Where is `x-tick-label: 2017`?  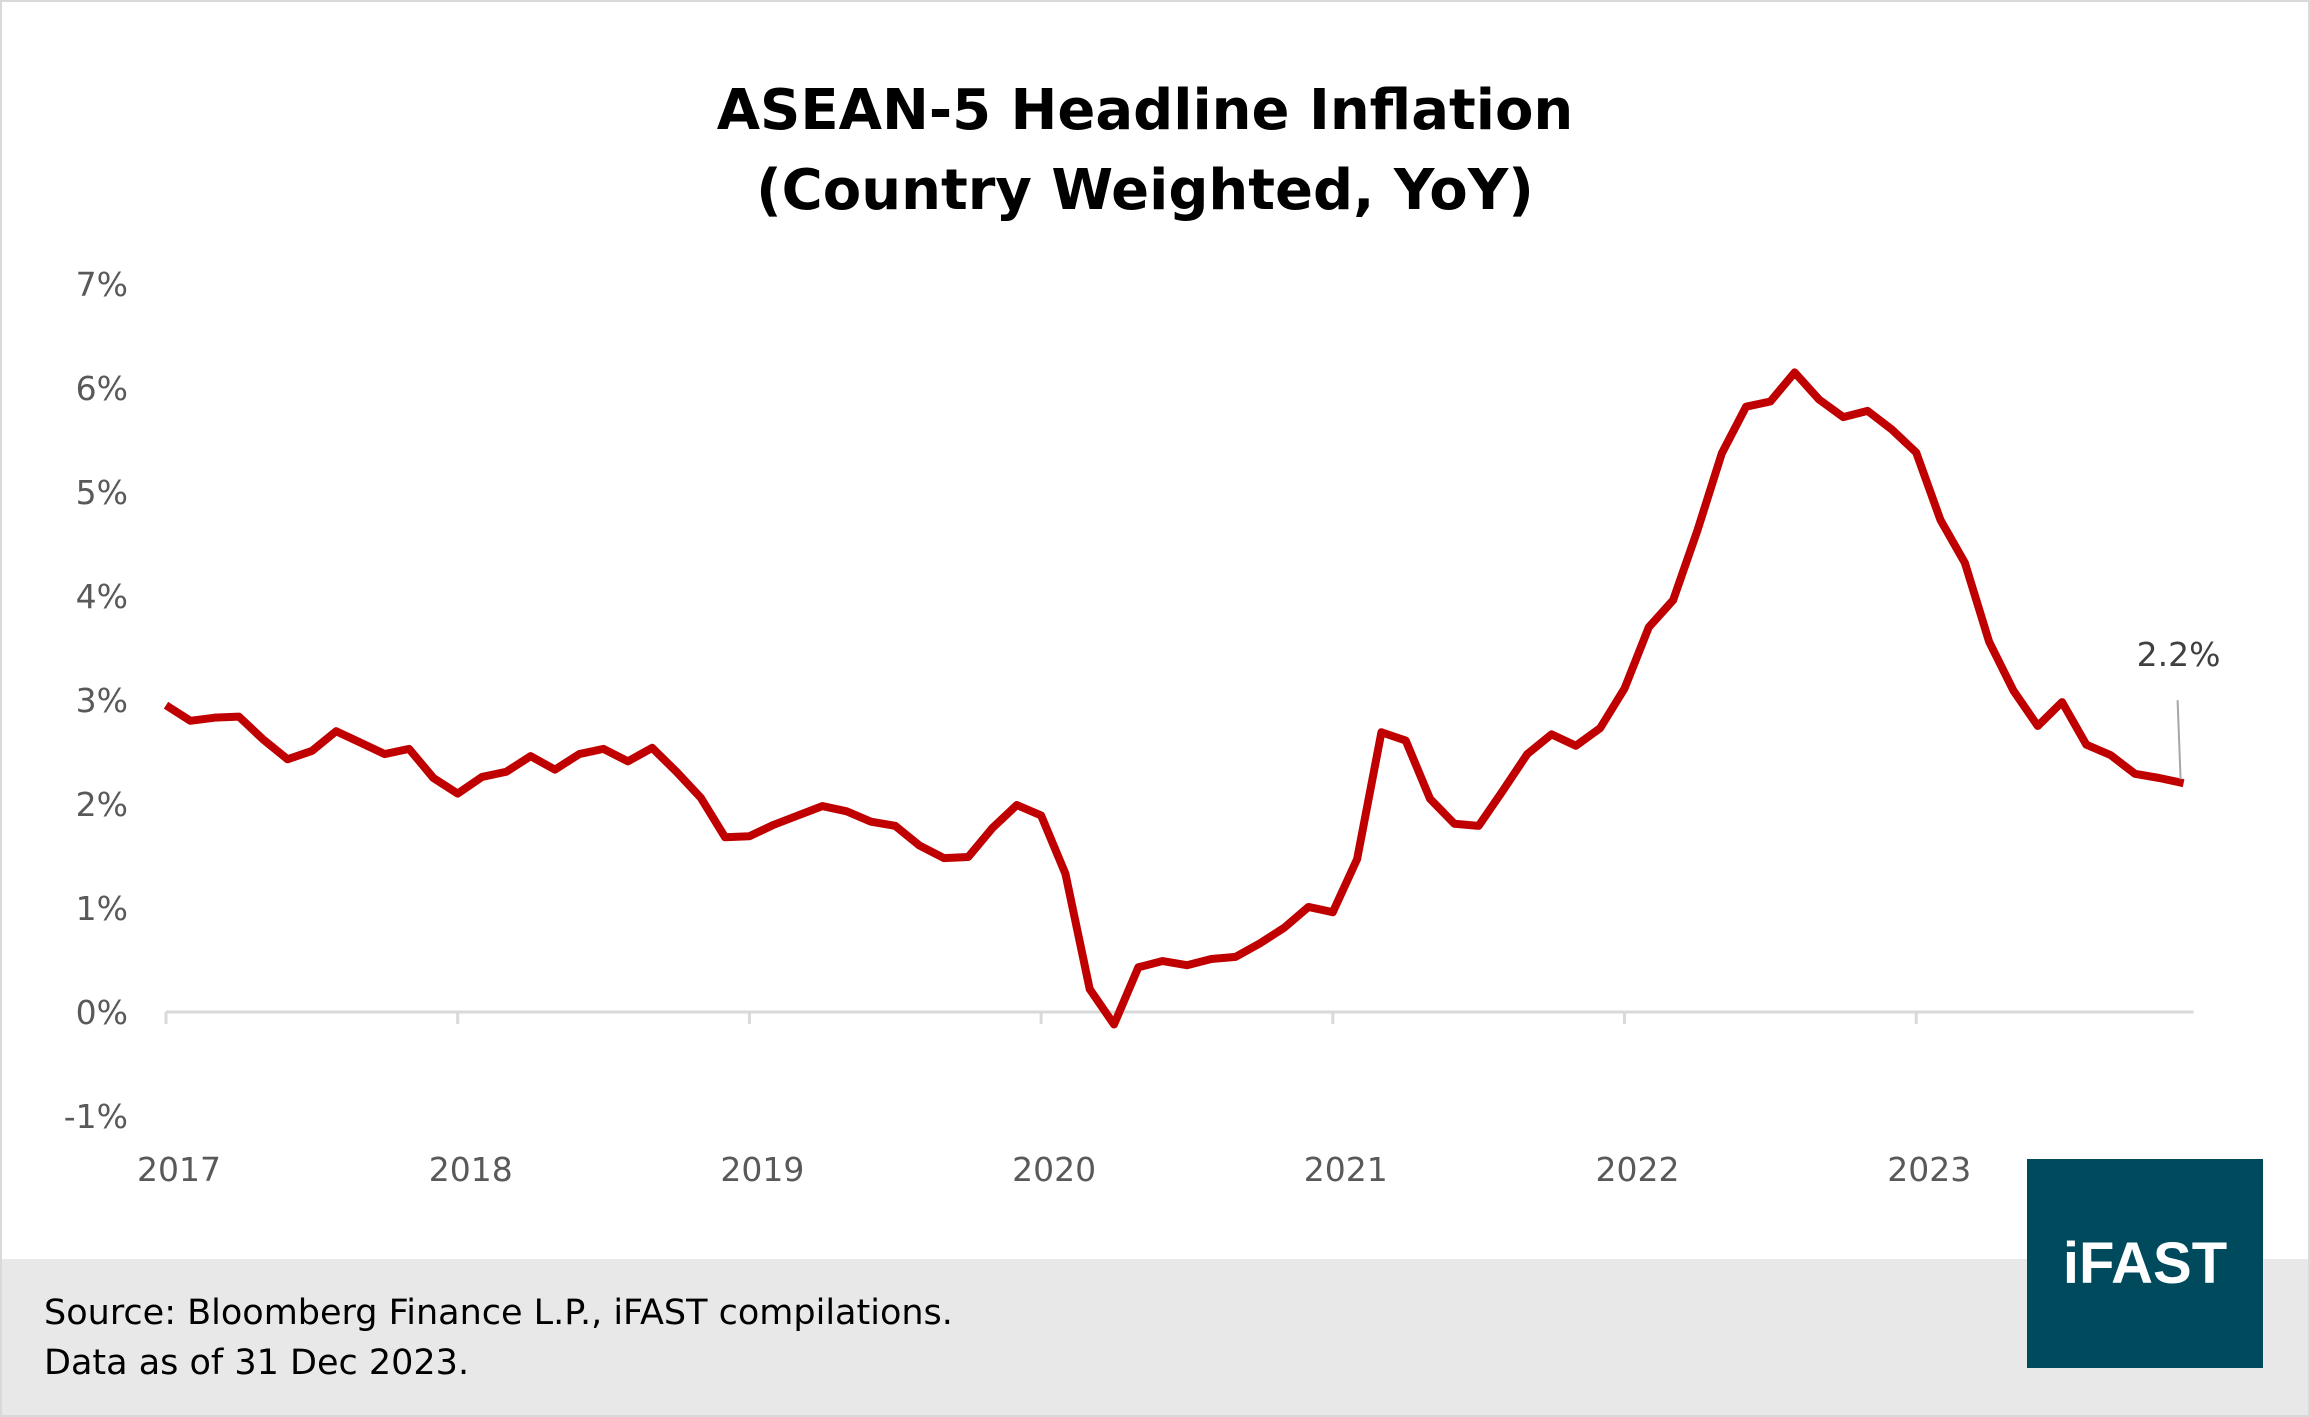
x-tick-label: 2017 is located at coordinates (179, 1169).